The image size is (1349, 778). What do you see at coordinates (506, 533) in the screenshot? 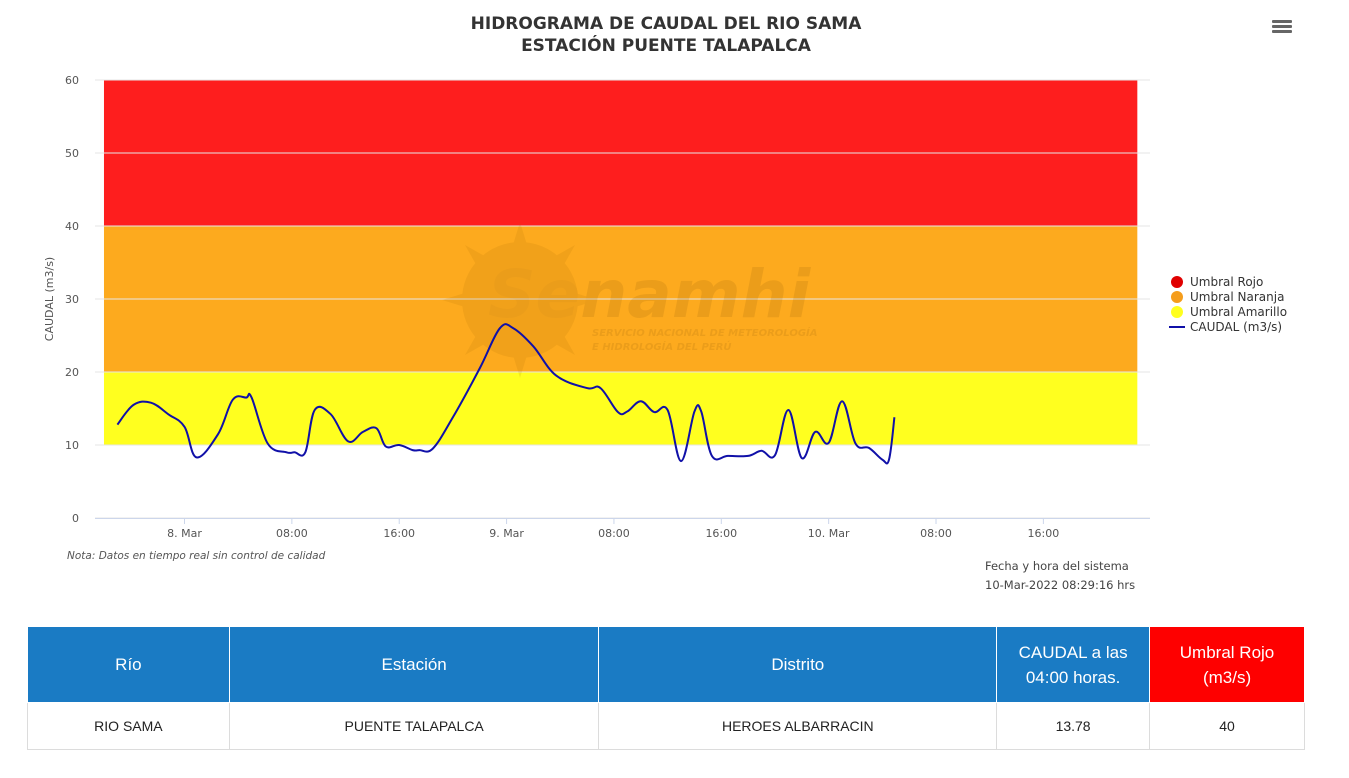
I see `x-tick-label: 9. Mar` at bounding box center [506, 533].